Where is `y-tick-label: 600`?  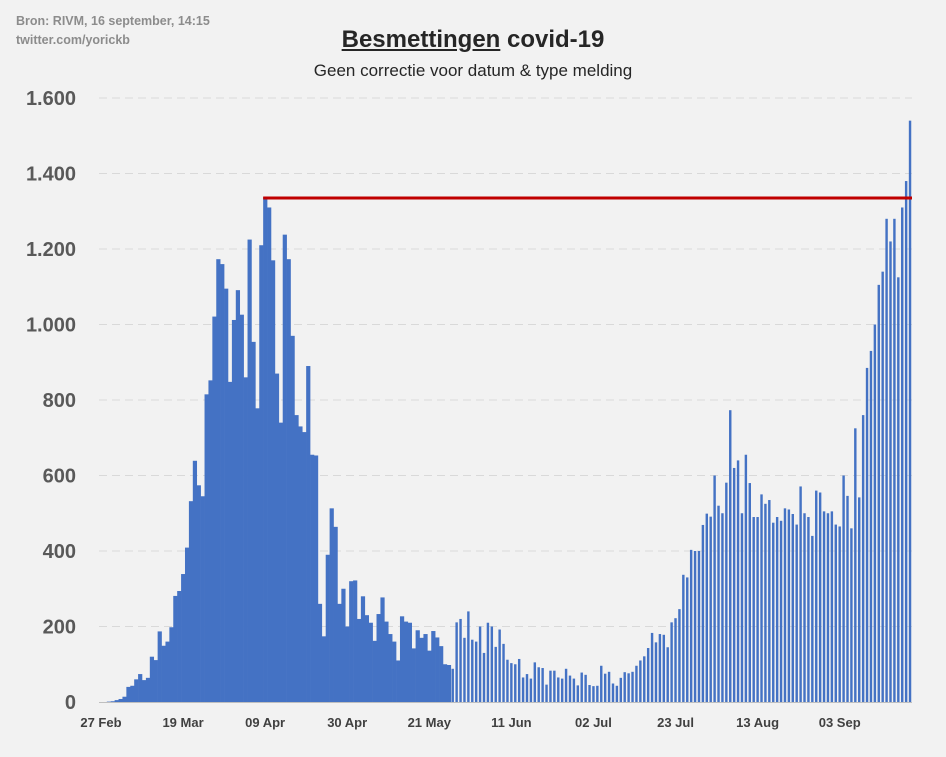
y-tick-label: 600 is located at coordinates (59, 477).